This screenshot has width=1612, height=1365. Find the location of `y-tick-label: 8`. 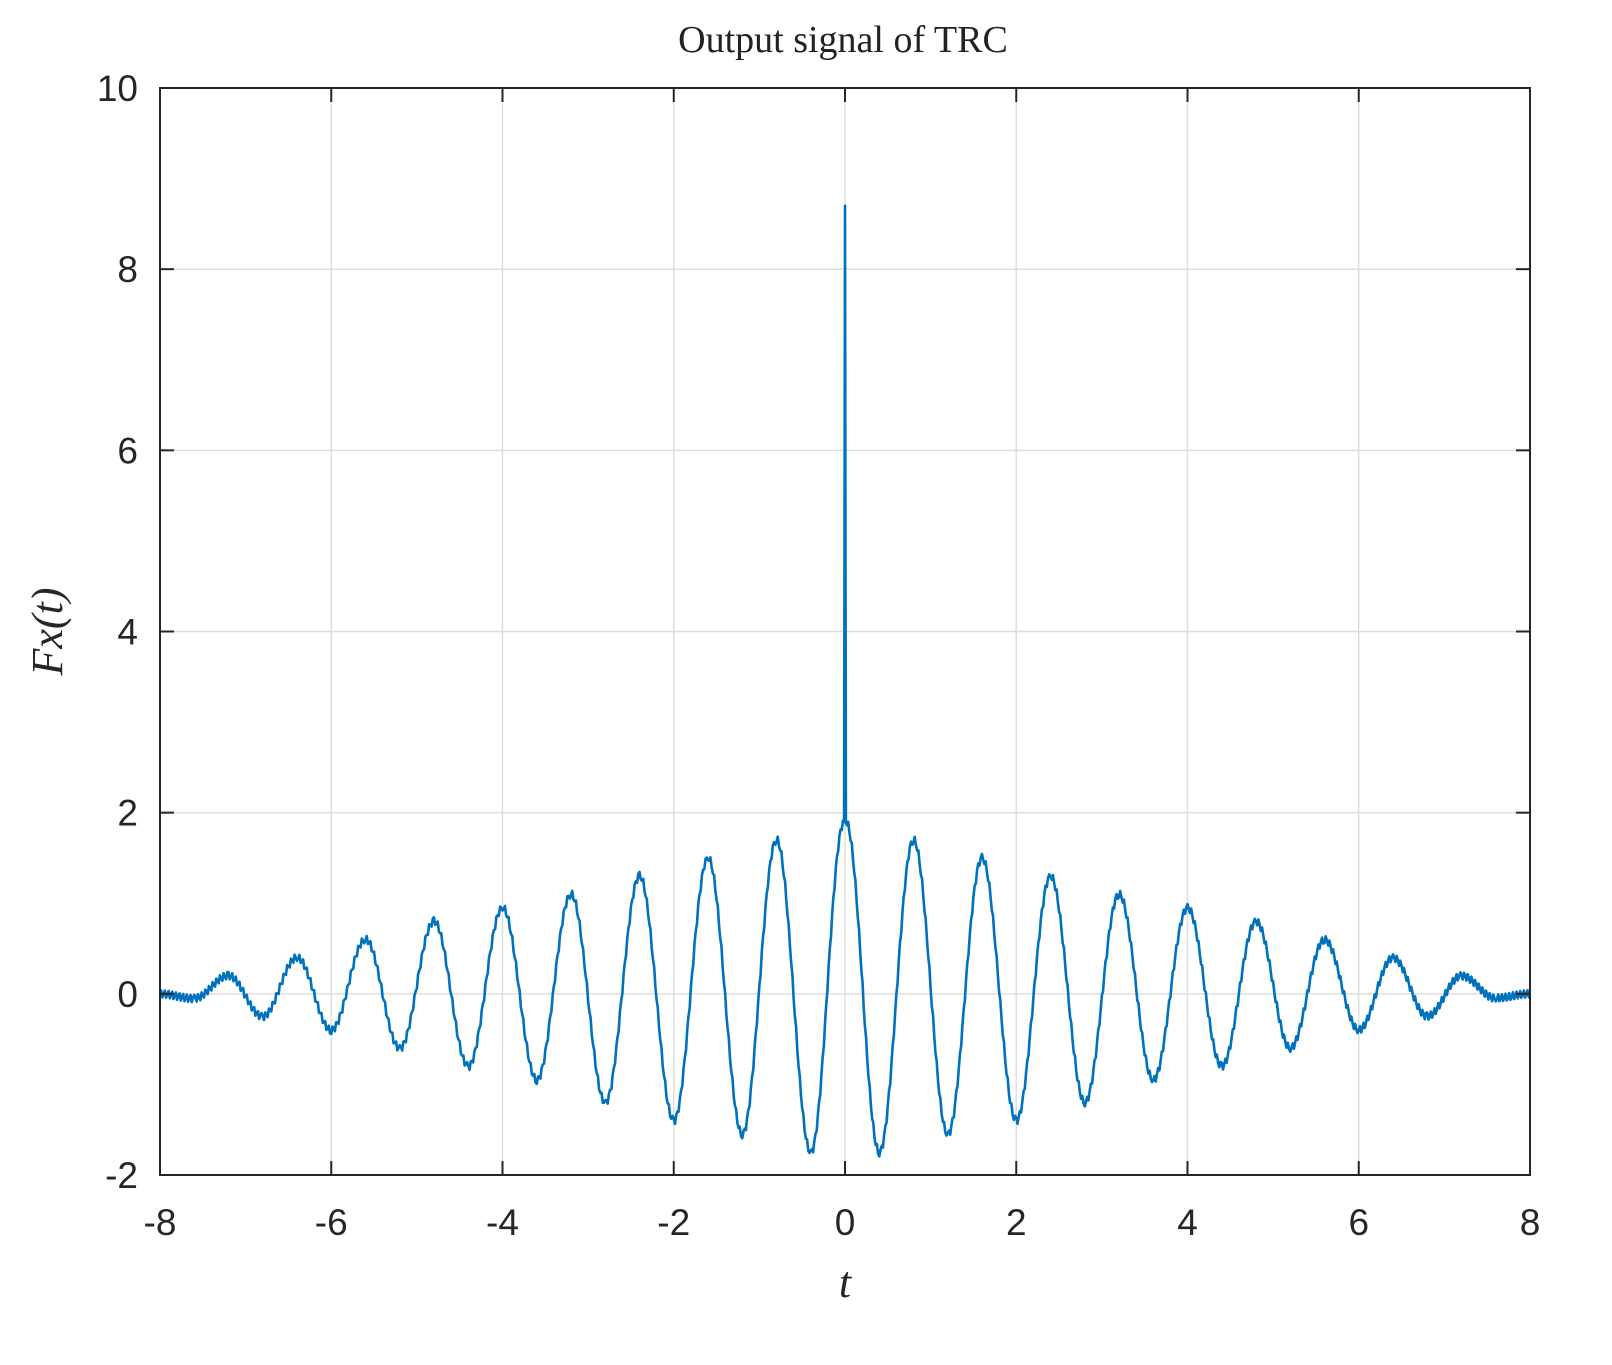

y-tick-label: 8 is located at coordinates (127, 269).